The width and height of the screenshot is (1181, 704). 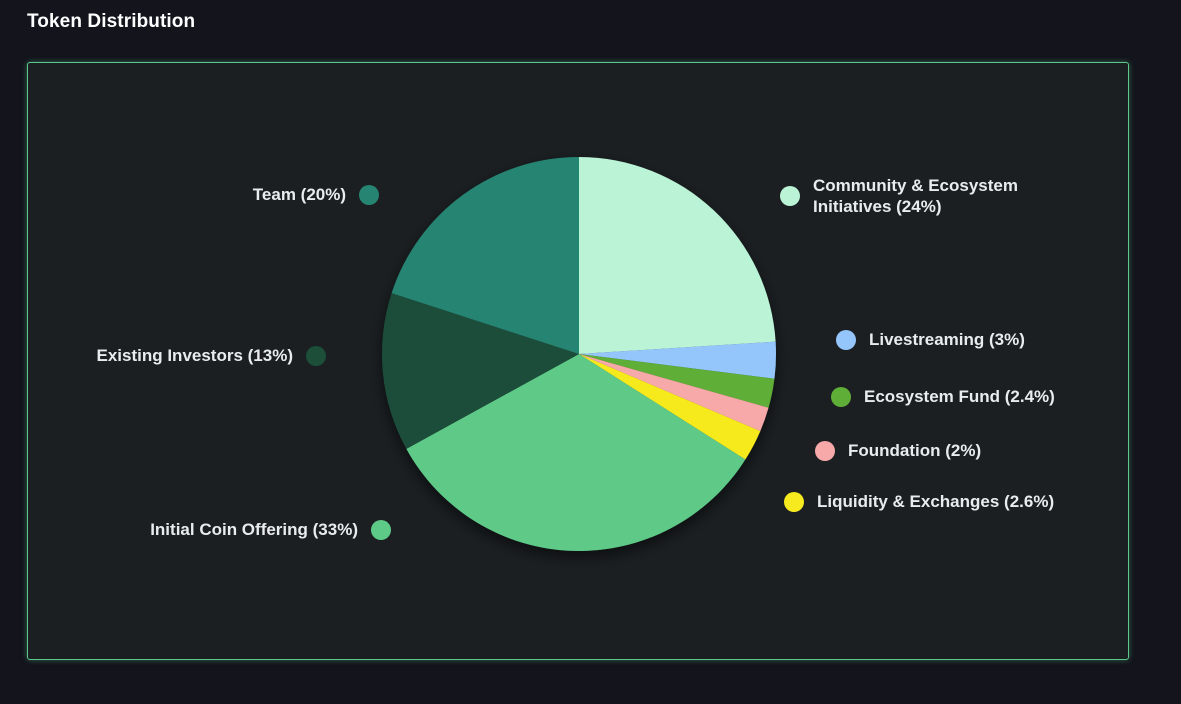 I want to click on legend-item-liquidity: Liquidity & Exchanges (2.6%), so click(x=919, y=501).